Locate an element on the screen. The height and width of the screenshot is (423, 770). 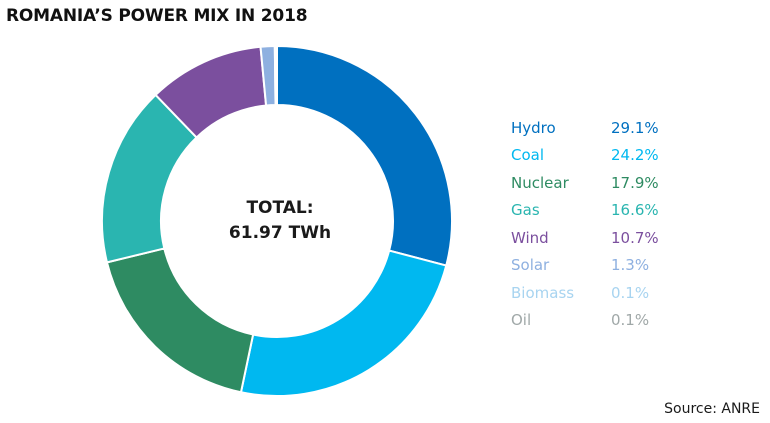
legend-label: Coal is located at coordinates (528, 155).